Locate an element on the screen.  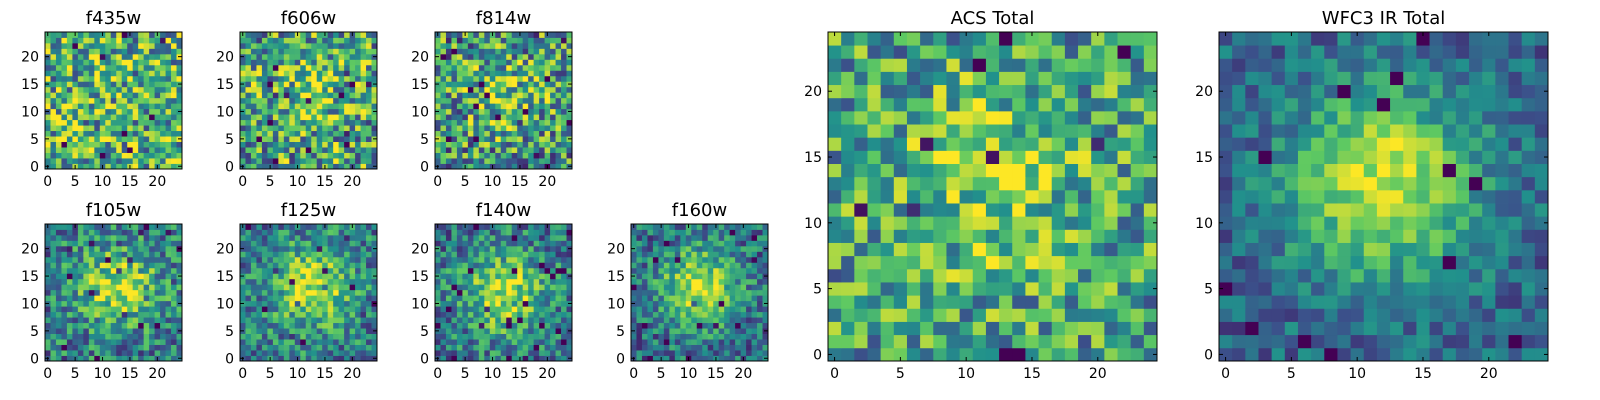
x-tick-label: 5 is located at coordinates (75, 182).